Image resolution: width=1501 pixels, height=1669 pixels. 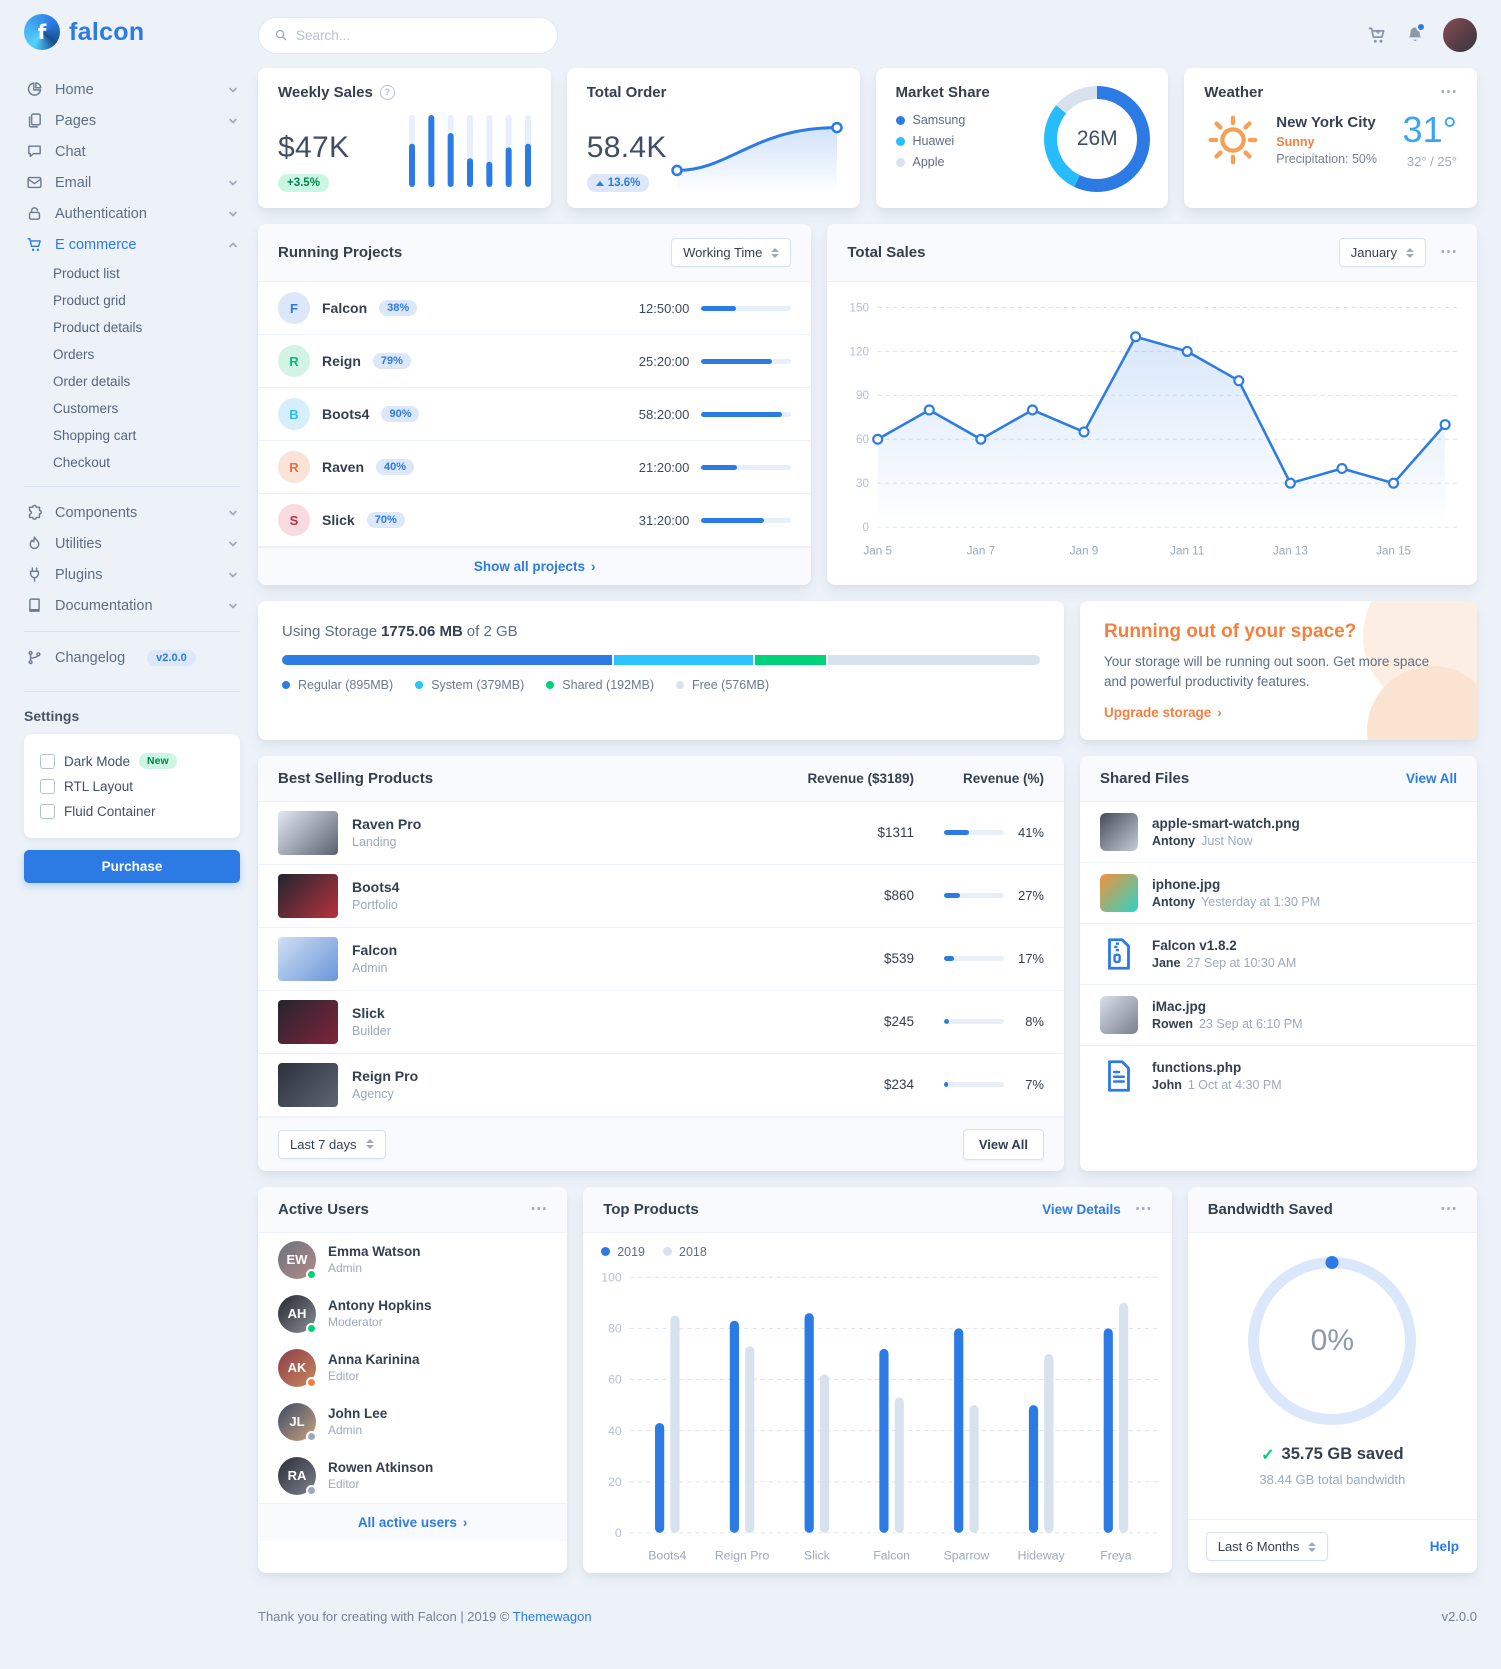 What do you see at coordinates (886, 252) in the screenshot?
I see `total-sales-title: Total Sales` at bounding box center [886, 252].